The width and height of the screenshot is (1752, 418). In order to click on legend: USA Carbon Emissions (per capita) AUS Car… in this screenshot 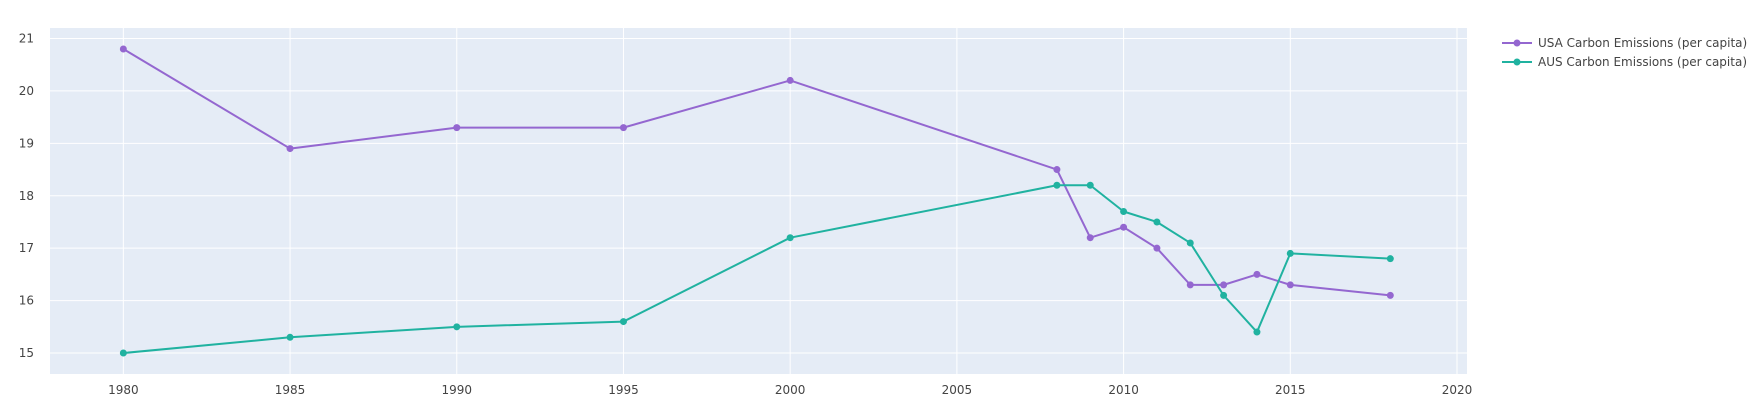, I will do `click(1624, 52)`.